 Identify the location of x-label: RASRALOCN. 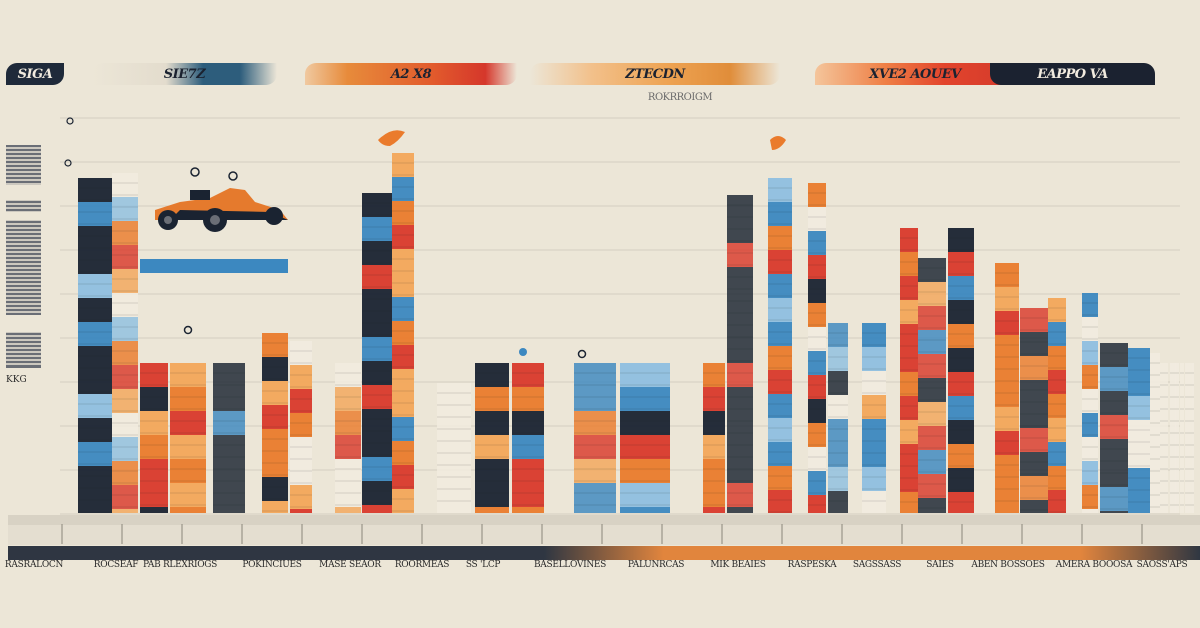
(34, 565).